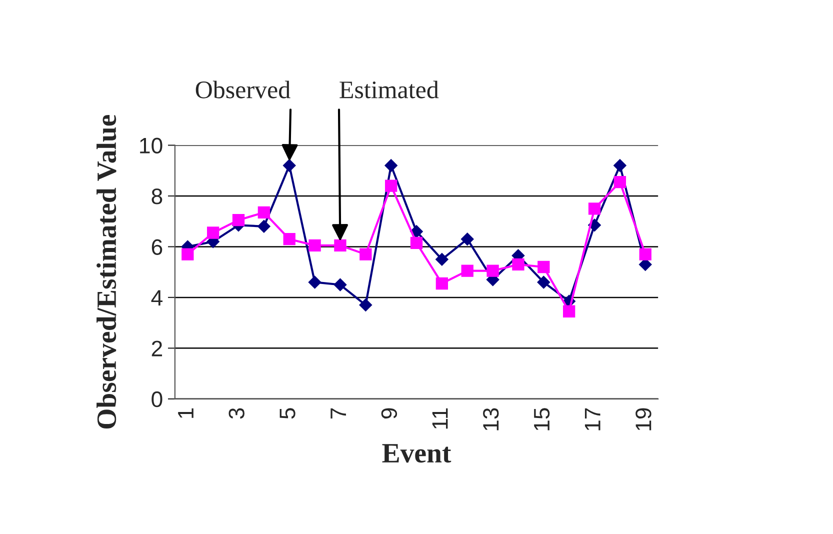 The width and height of the screenshot is (833, 534). What do you see at coordinates (592, 419) in the screenshot?
I see `x-tick-label: 17` at bounding box center [592, 419].